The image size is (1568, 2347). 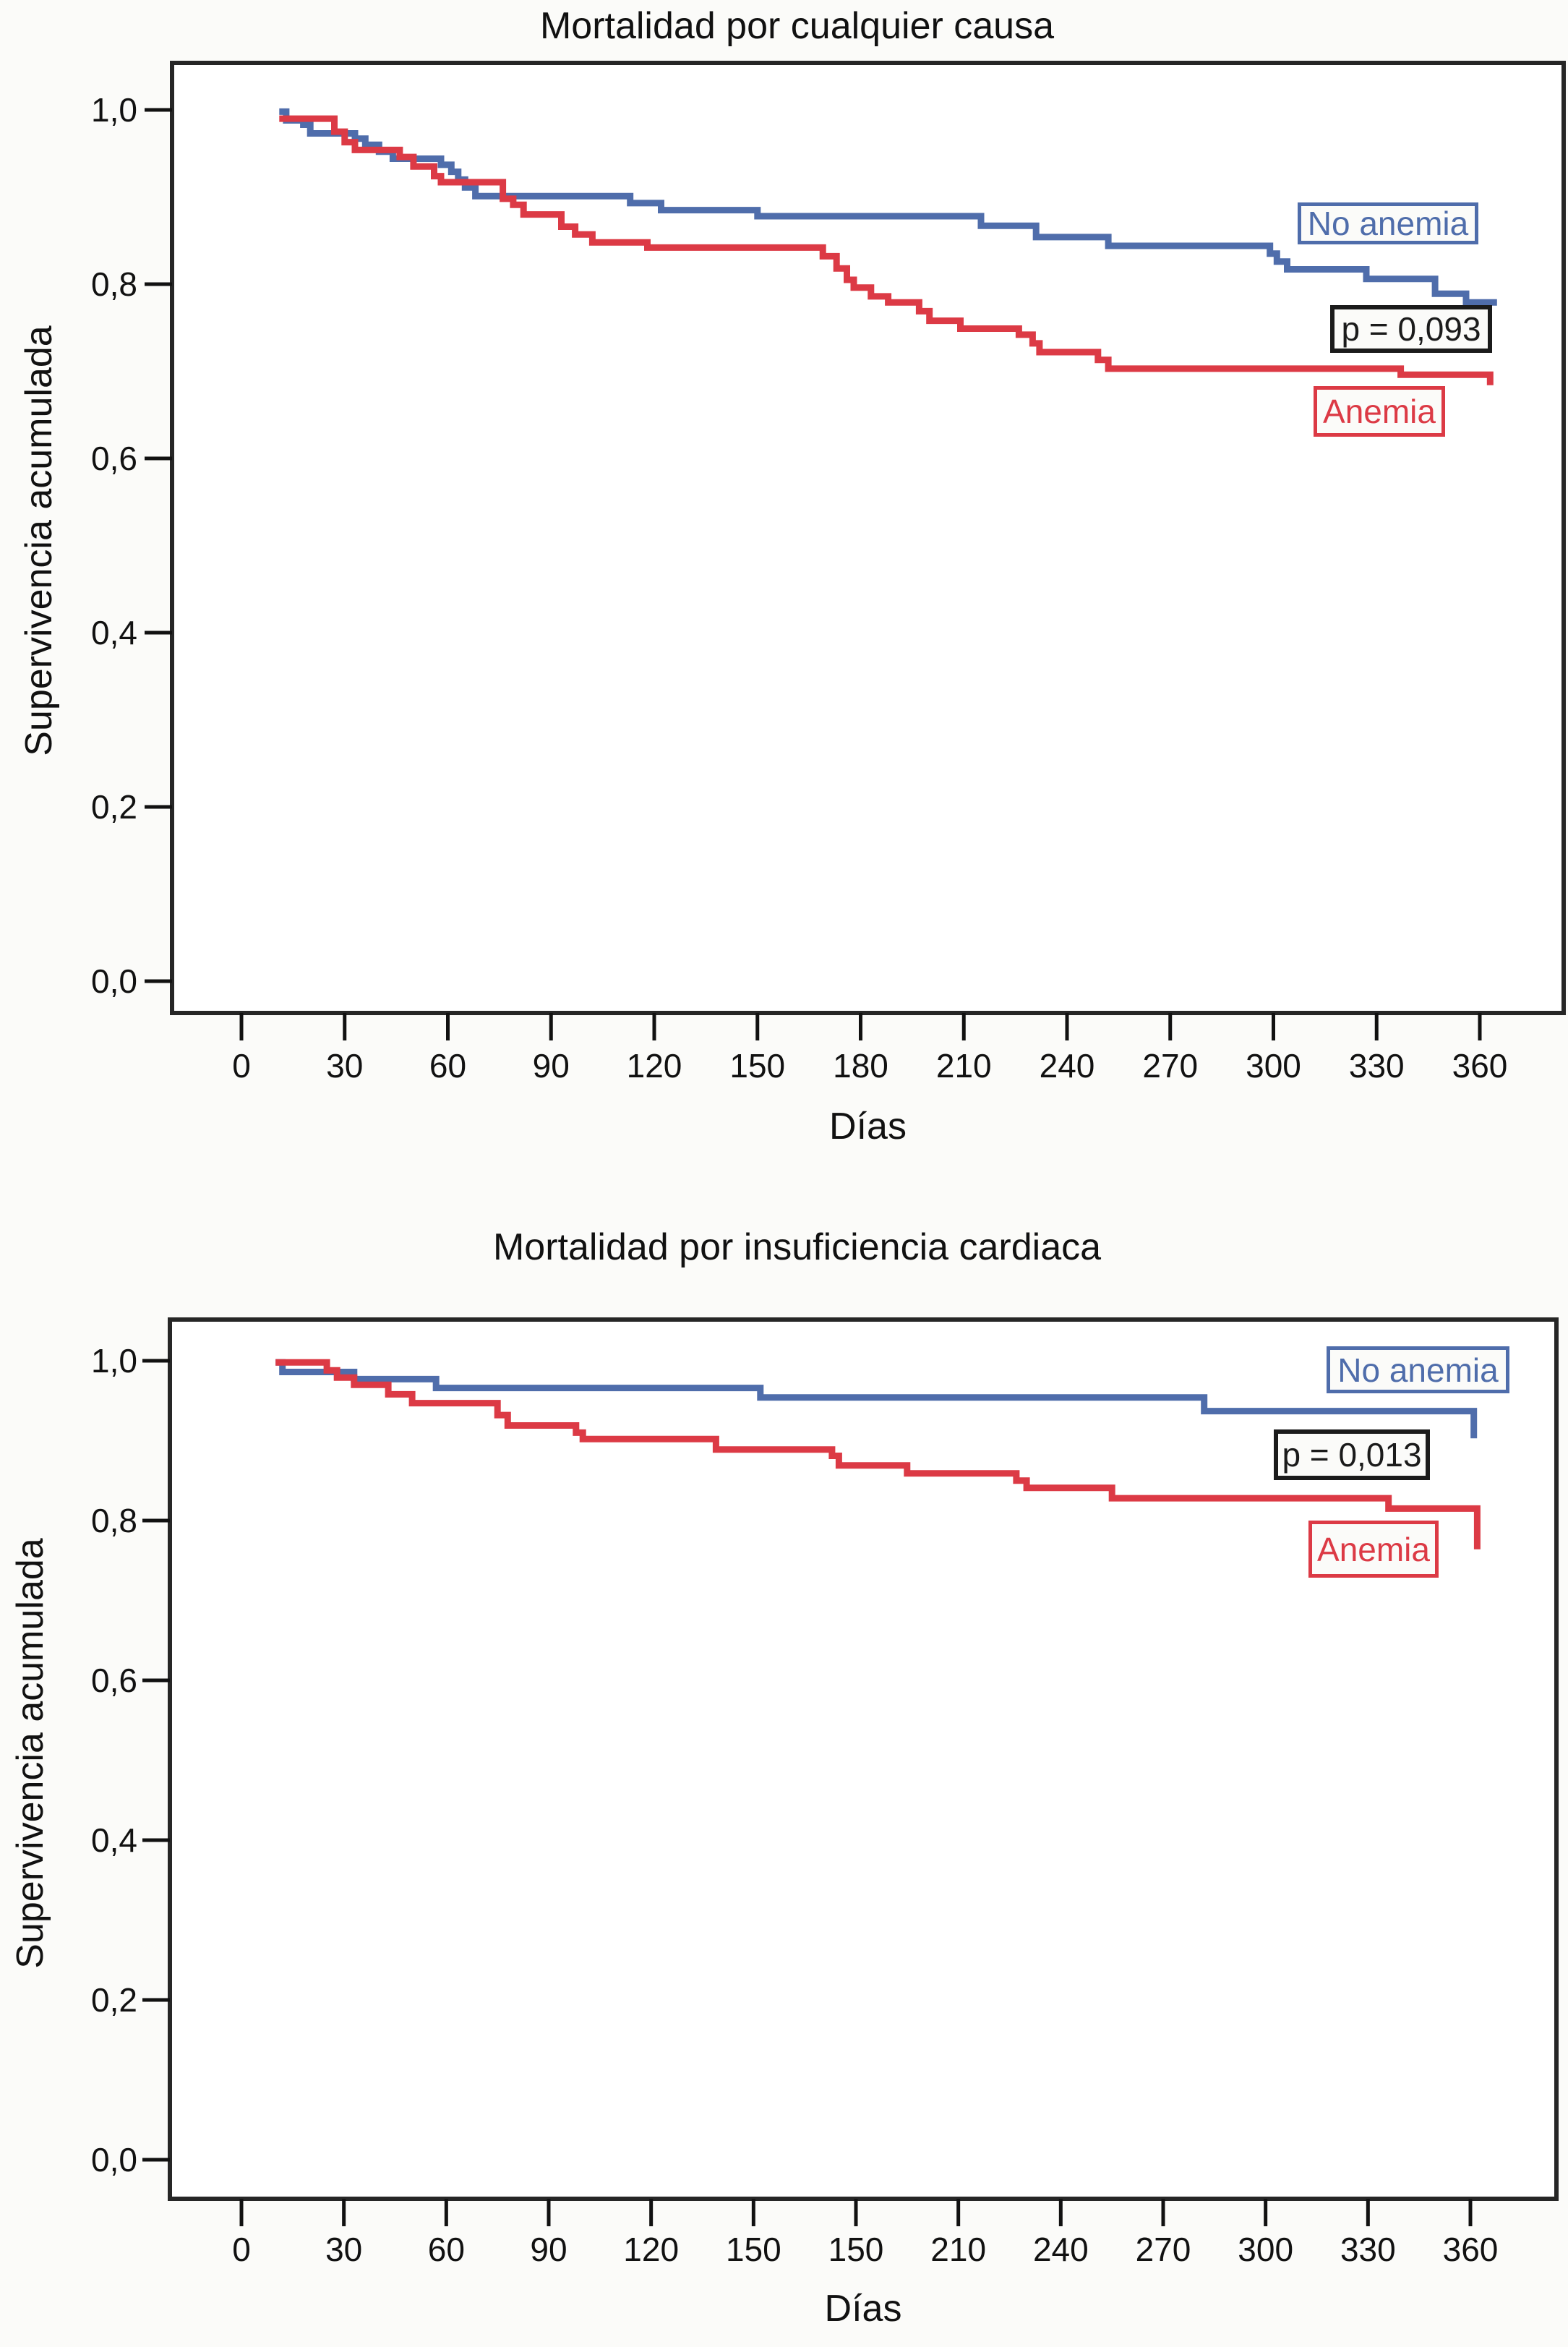 I want to click on p-value-box: p = 0,093, so click(x=1411, y=329).